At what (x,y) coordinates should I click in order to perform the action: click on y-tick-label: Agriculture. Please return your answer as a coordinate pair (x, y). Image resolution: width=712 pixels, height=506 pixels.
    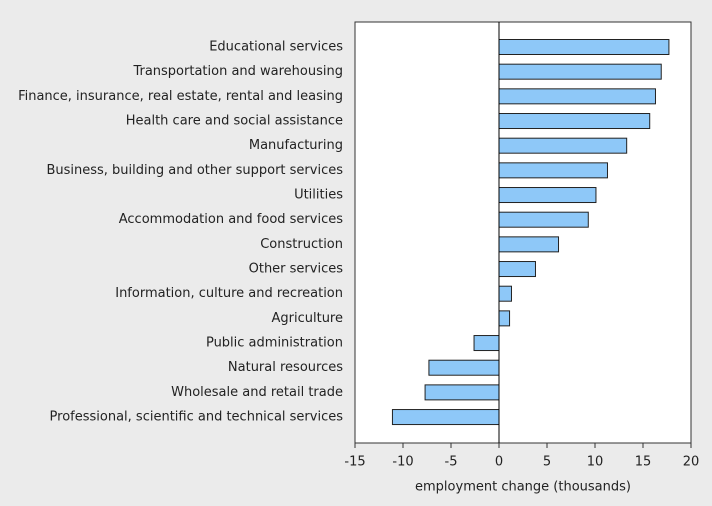
    Looking at the image, I should click on (308, 318).